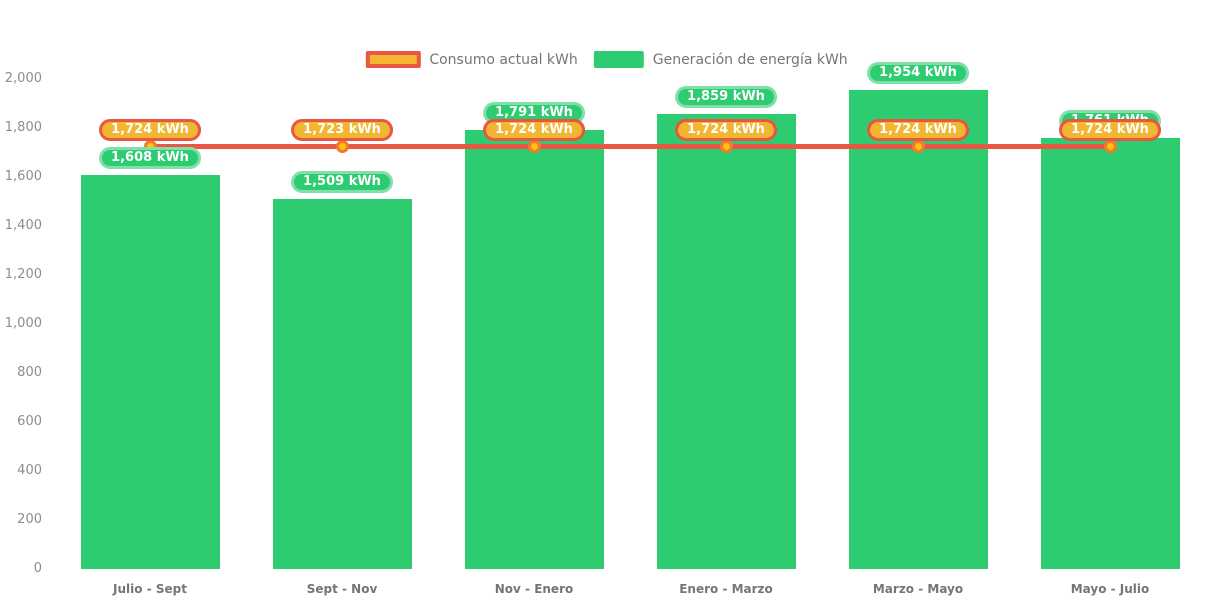 This screenshot has height=606, width=1213. Describe the element at coordinates (393, 59) in the screenshot. I see `consumption-legend-swatch` at that location.